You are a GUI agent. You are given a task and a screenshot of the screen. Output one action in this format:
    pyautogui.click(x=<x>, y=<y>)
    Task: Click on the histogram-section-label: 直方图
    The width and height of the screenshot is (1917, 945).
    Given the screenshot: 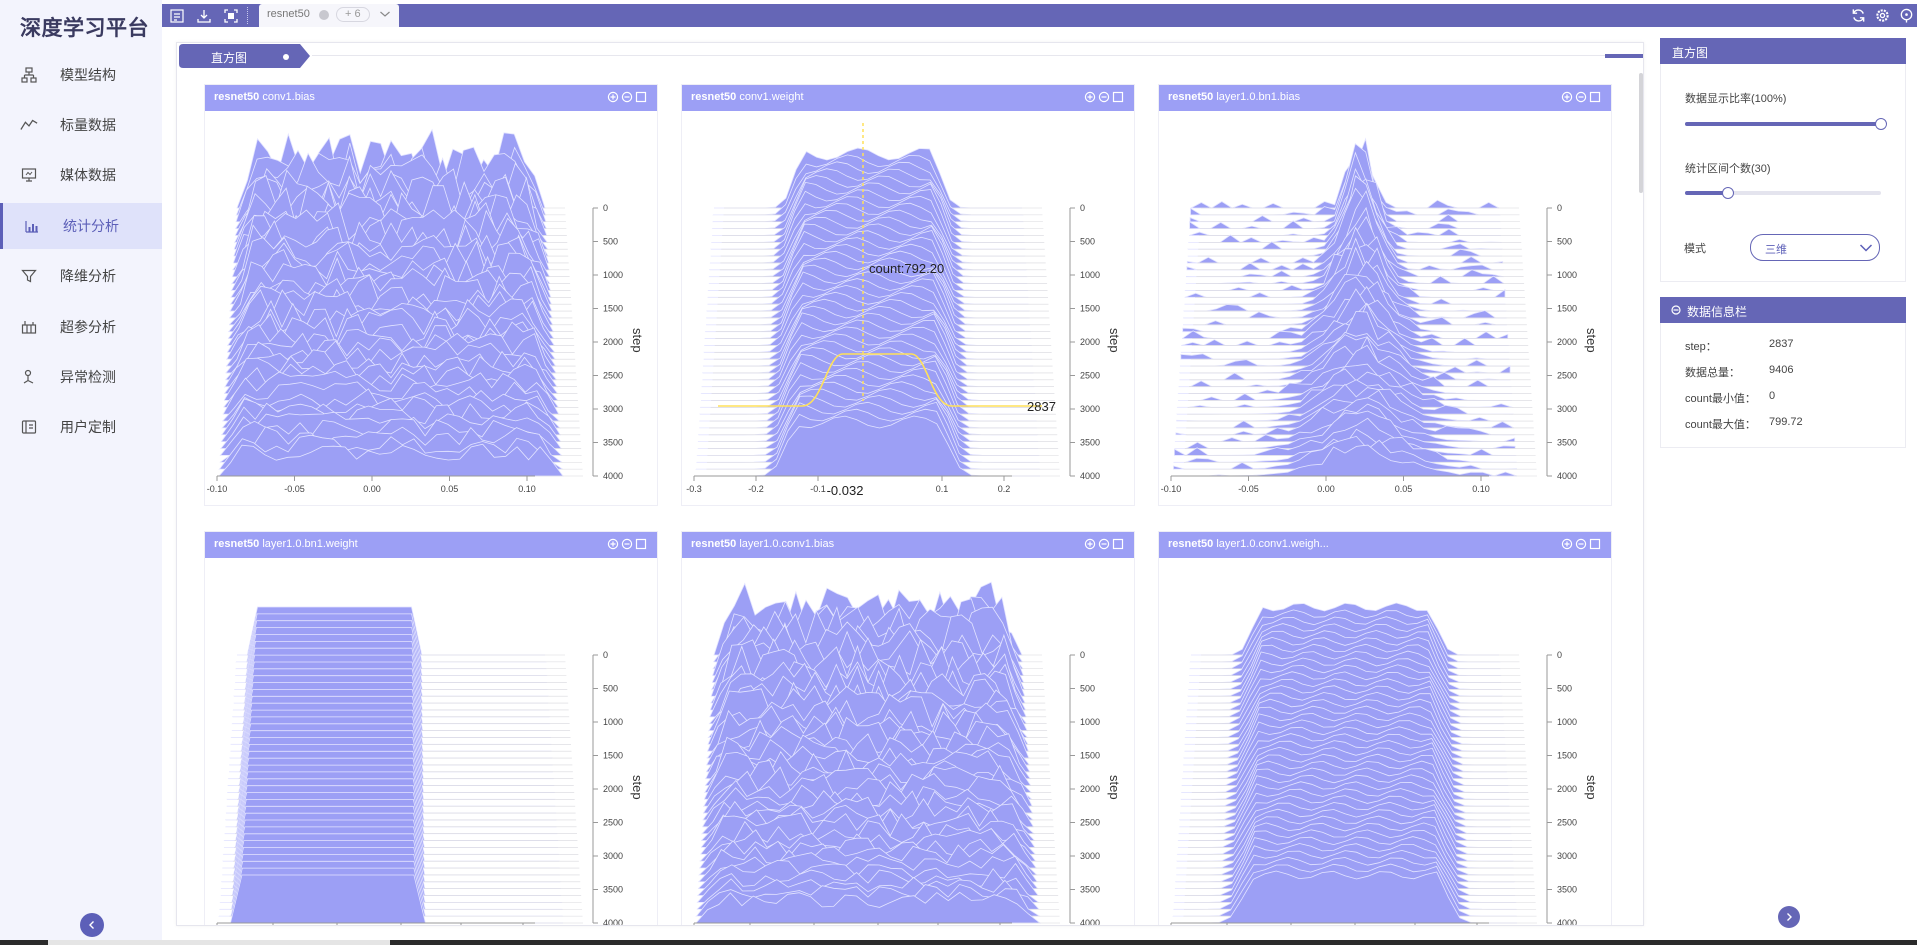 What is the action you would take?
    pyautogui.click(x=229, y=58)
    